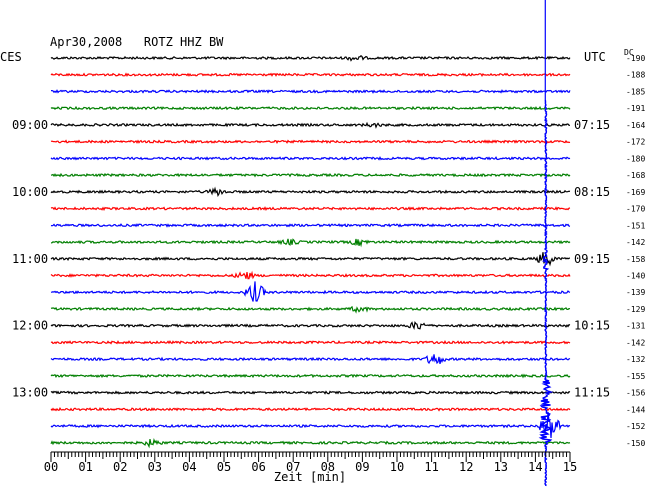 The height and width of the screenshot is (494, 650). What do you see at coordinates (635, 259) in the screenshot?
I see `dc-value-12: -158` at bounding box center [635, 259].